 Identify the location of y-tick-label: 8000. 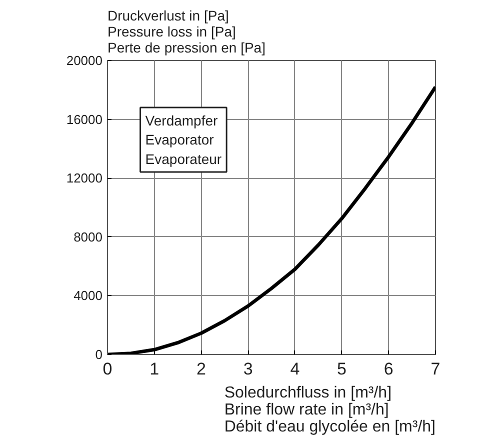
(88, 236).